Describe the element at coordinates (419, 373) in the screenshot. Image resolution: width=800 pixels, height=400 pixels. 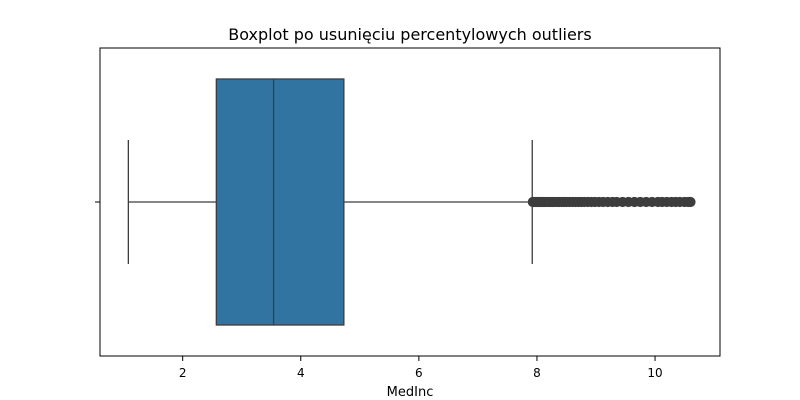
I see `x-tick-label: 6` at that location.